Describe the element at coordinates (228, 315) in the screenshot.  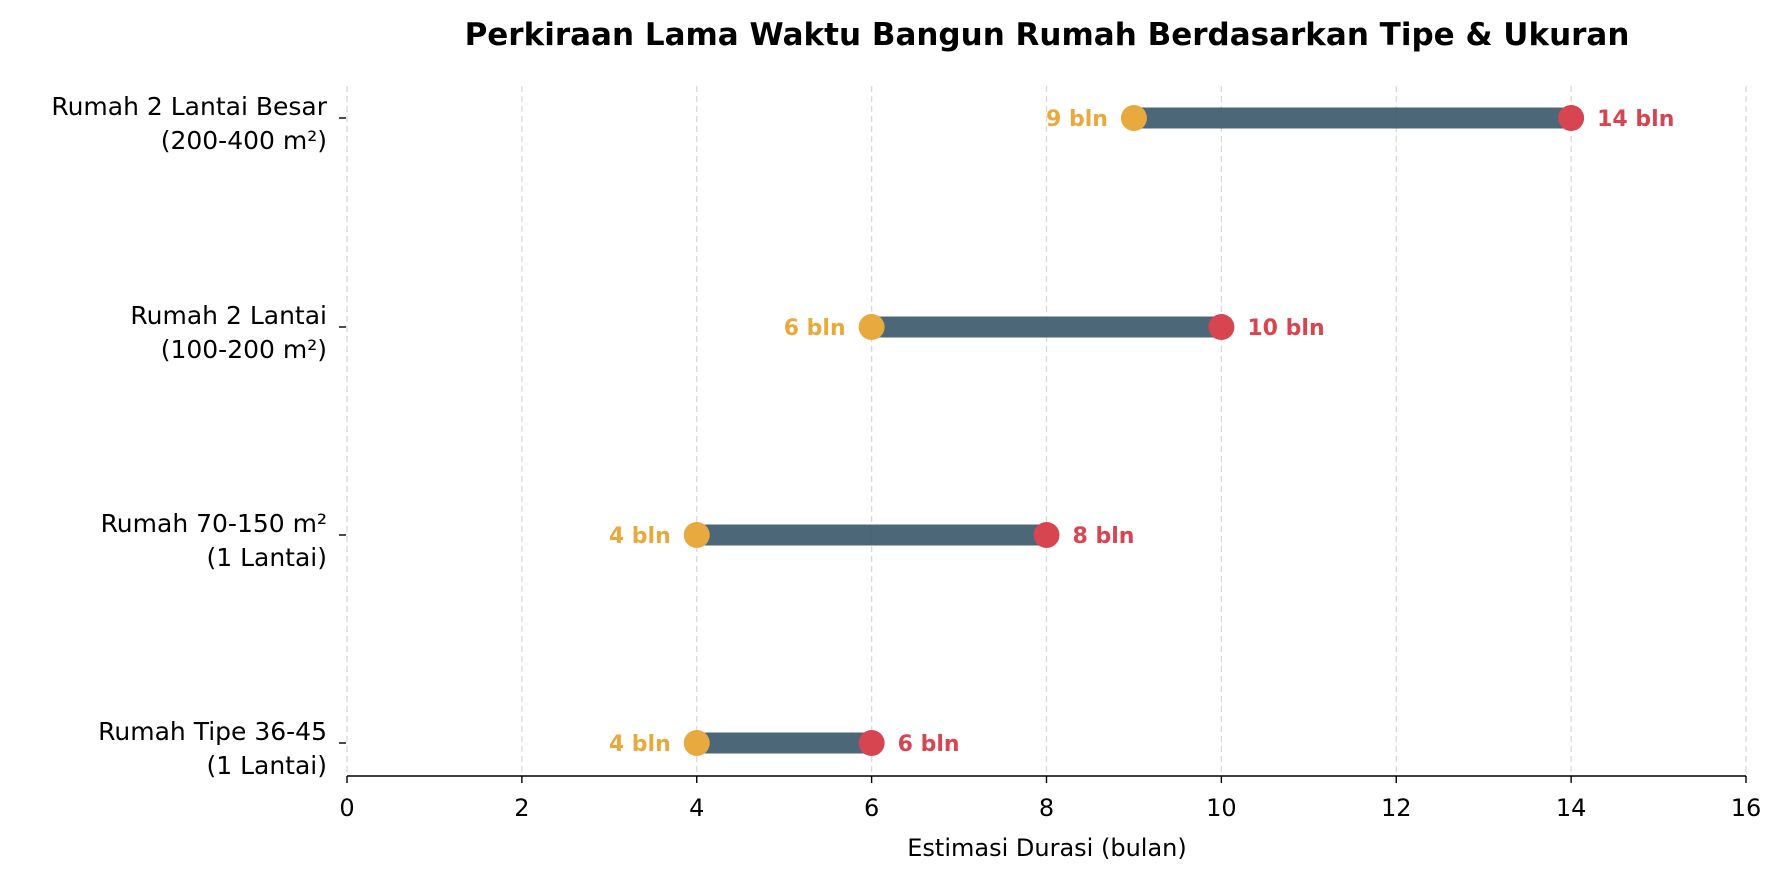
I see `category-label-line1: Rumah 2 Lantai` at that location.